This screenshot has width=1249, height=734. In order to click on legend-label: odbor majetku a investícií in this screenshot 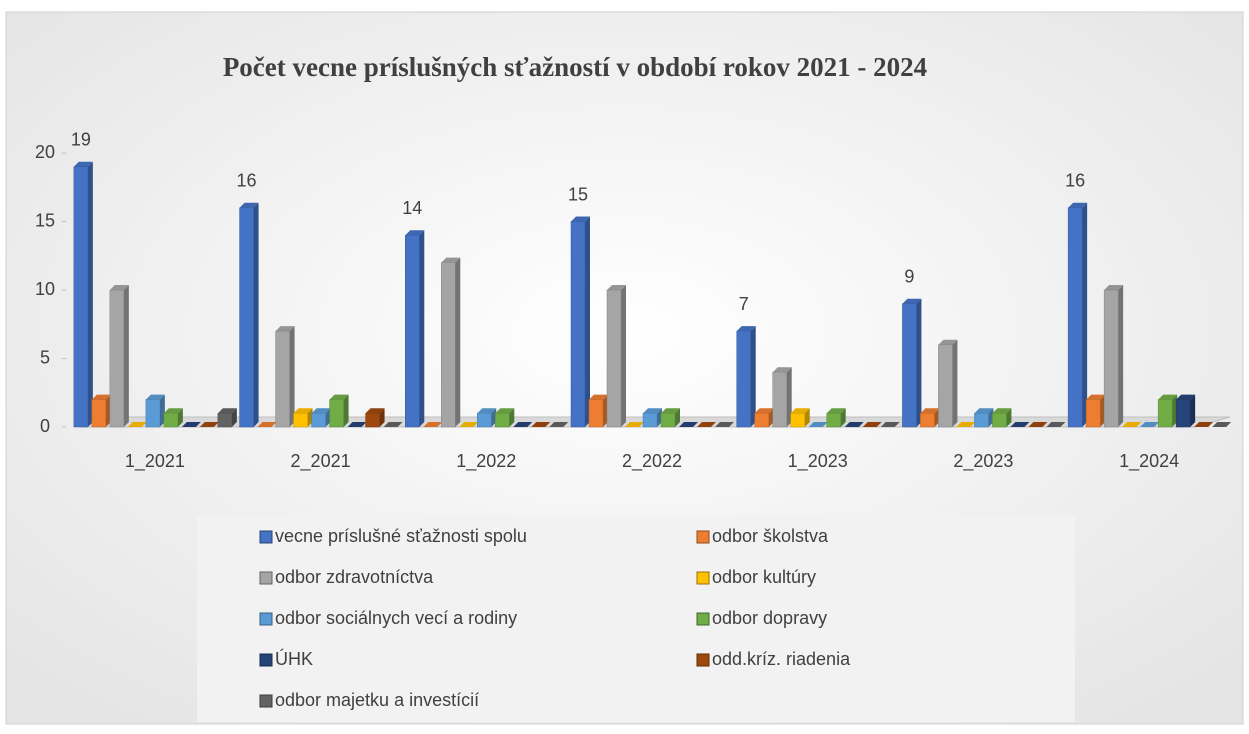, I will do `click(377, 700)`.